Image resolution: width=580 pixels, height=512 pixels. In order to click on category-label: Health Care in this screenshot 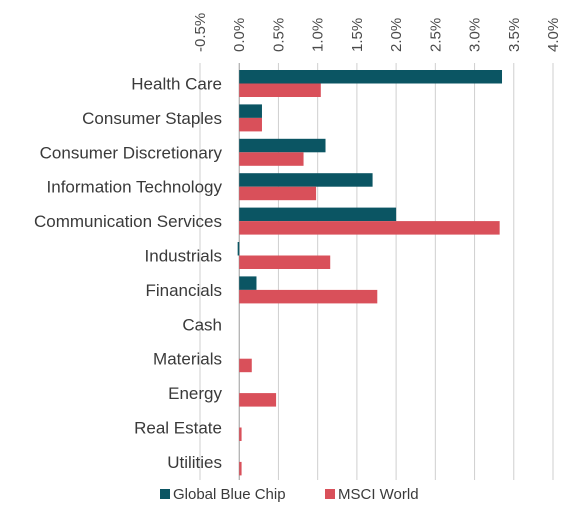, I will do `click(176, 84)`.